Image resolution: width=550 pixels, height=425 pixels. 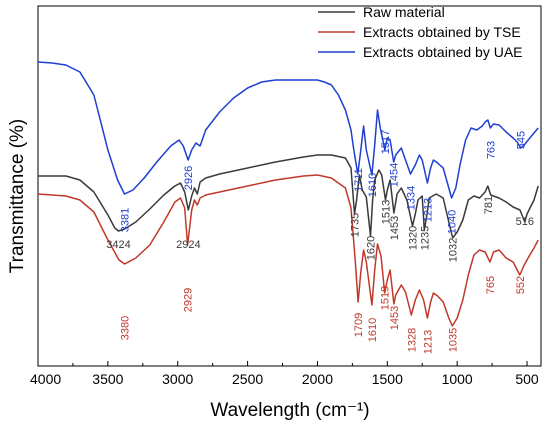 What do you see at coordinates (525, 222) in the screenshot?
I see `peak-label: 516` at bounding box center [525, 222].